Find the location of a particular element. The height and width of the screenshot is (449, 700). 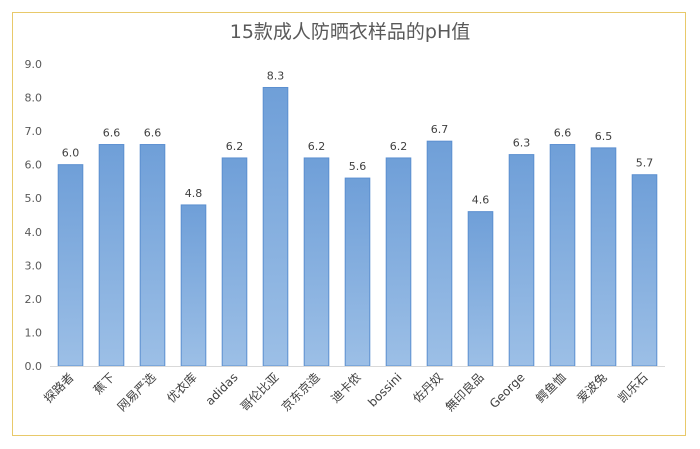

category-label: bossini is located at coordinates (384, 389).